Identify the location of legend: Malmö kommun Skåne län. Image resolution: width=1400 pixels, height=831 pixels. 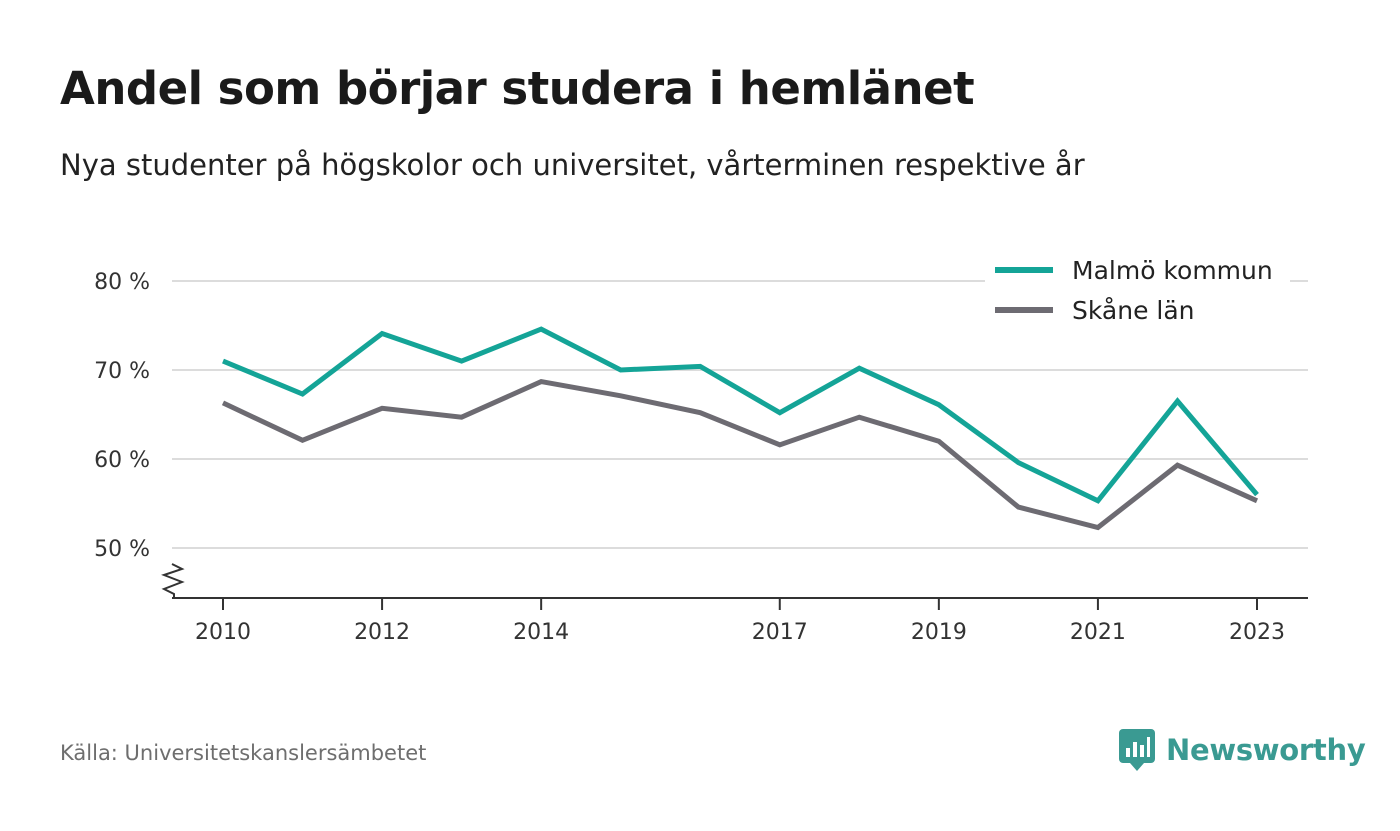
(1137, 291).